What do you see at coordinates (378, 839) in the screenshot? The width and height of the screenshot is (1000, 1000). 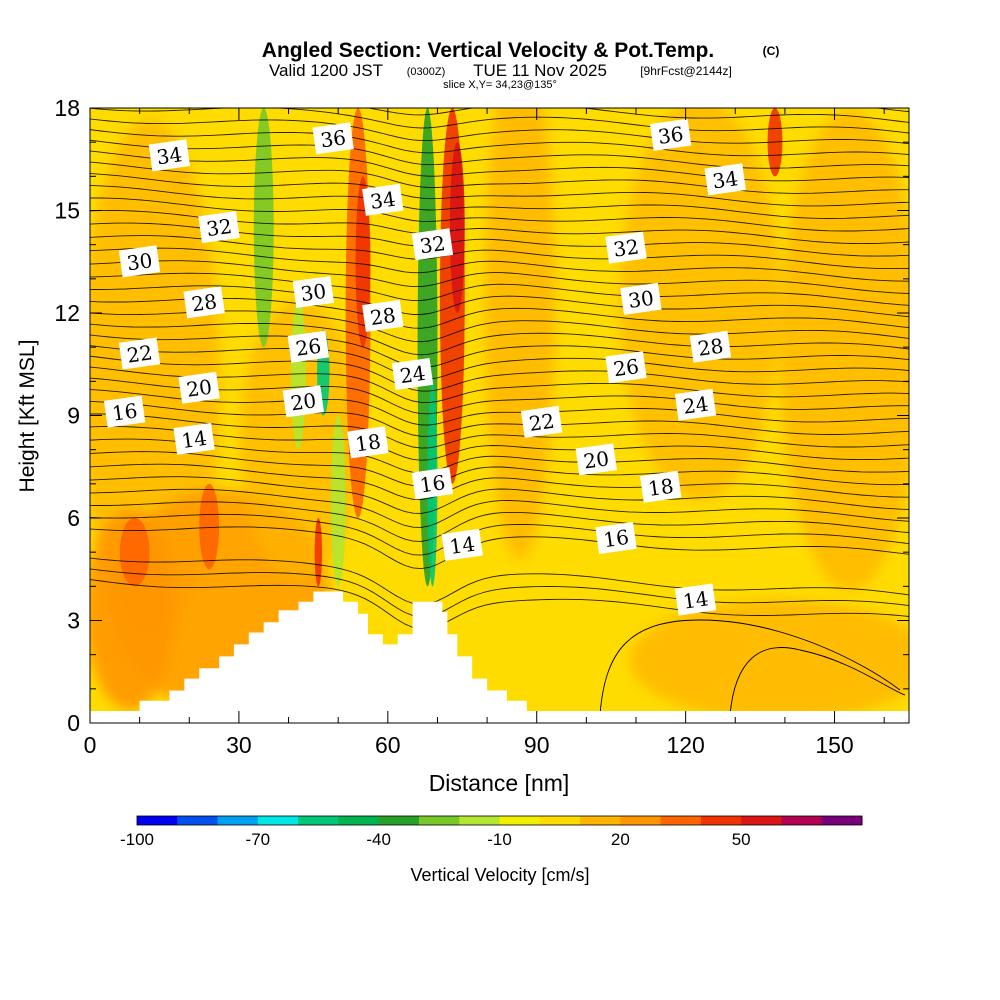 I see `colorbar-tick-label: -40` at bounding box center [378, 839].